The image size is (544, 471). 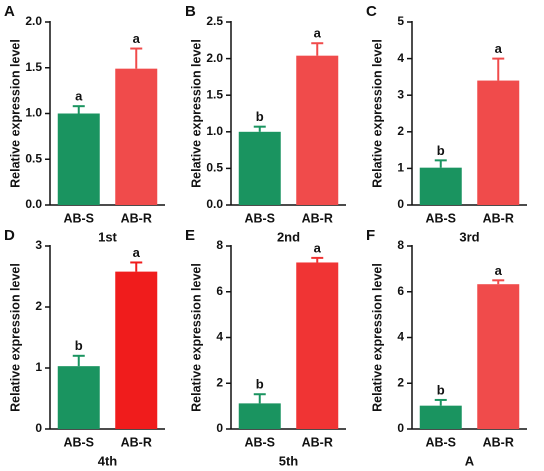 I want to click on panel-label: D, so click(x=9, y=235).